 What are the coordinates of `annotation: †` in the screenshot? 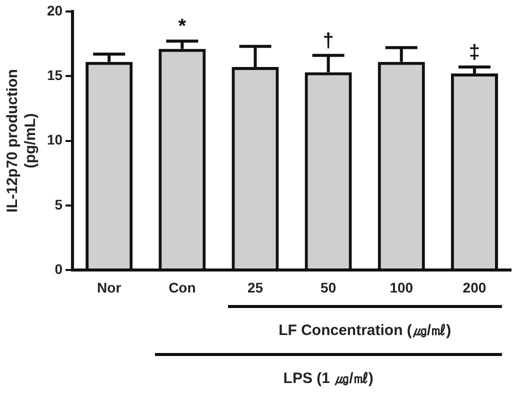 It's located at (328, 41).